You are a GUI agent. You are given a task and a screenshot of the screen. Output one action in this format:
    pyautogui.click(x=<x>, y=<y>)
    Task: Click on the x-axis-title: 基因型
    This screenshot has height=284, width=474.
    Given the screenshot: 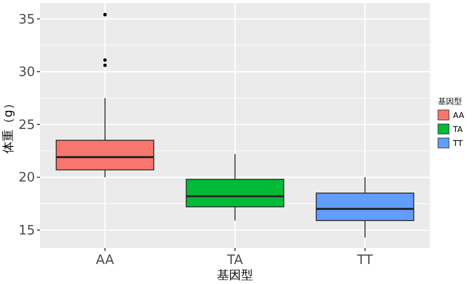 What is the action you would take?
    pyautogui.click(x=235, y=275)
    